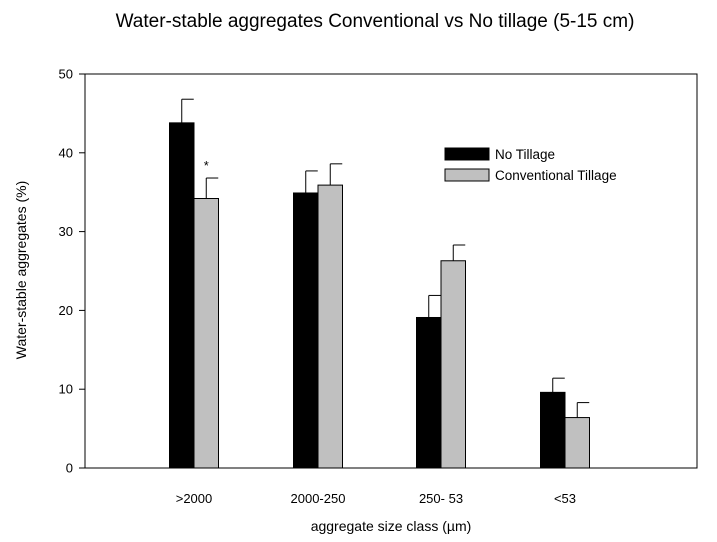 This screenshot has width=717, height=542. What do you see at coordinates (565, 498) in the screenshot?
I see `x-tick-label: <53` at bounding box center [565, 498].